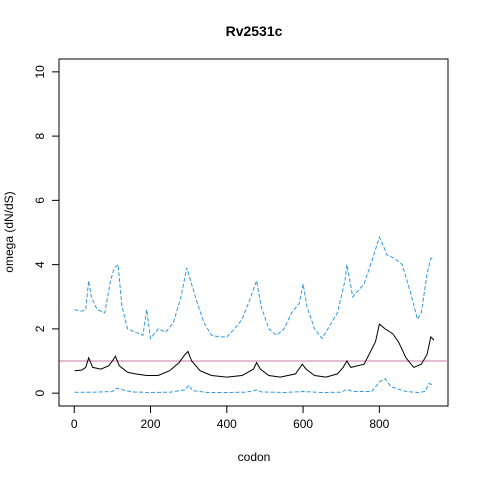  What do you see at coordinates (254, 31) in the screenshot?
I see `chart-title: Rv2531c` at bounding box center [254, 31].